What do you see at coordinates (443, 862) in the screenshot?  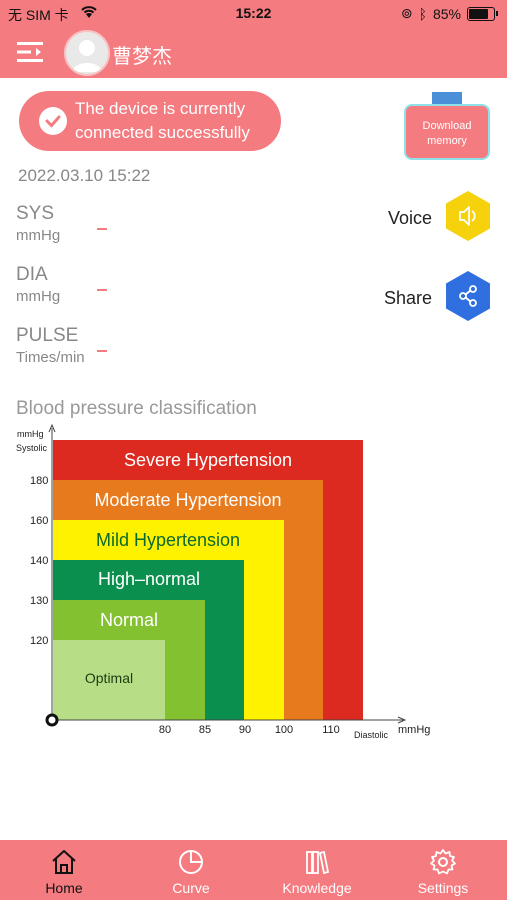 I see `gear-icon` at bounding box center [443, 862].